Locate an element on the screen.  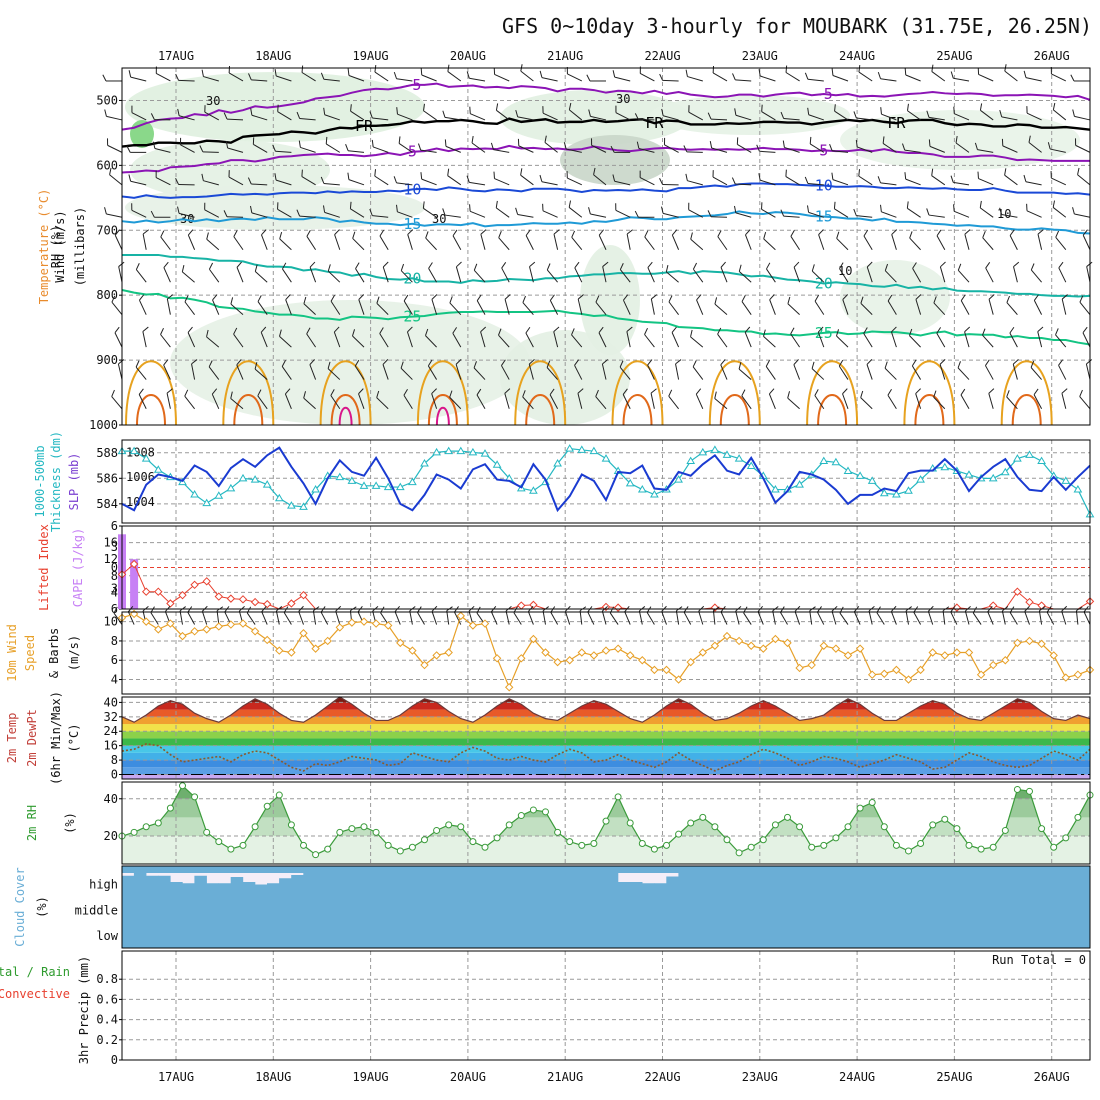
bottom-date-label: 20AUG is located at coordinates (468, 1077).